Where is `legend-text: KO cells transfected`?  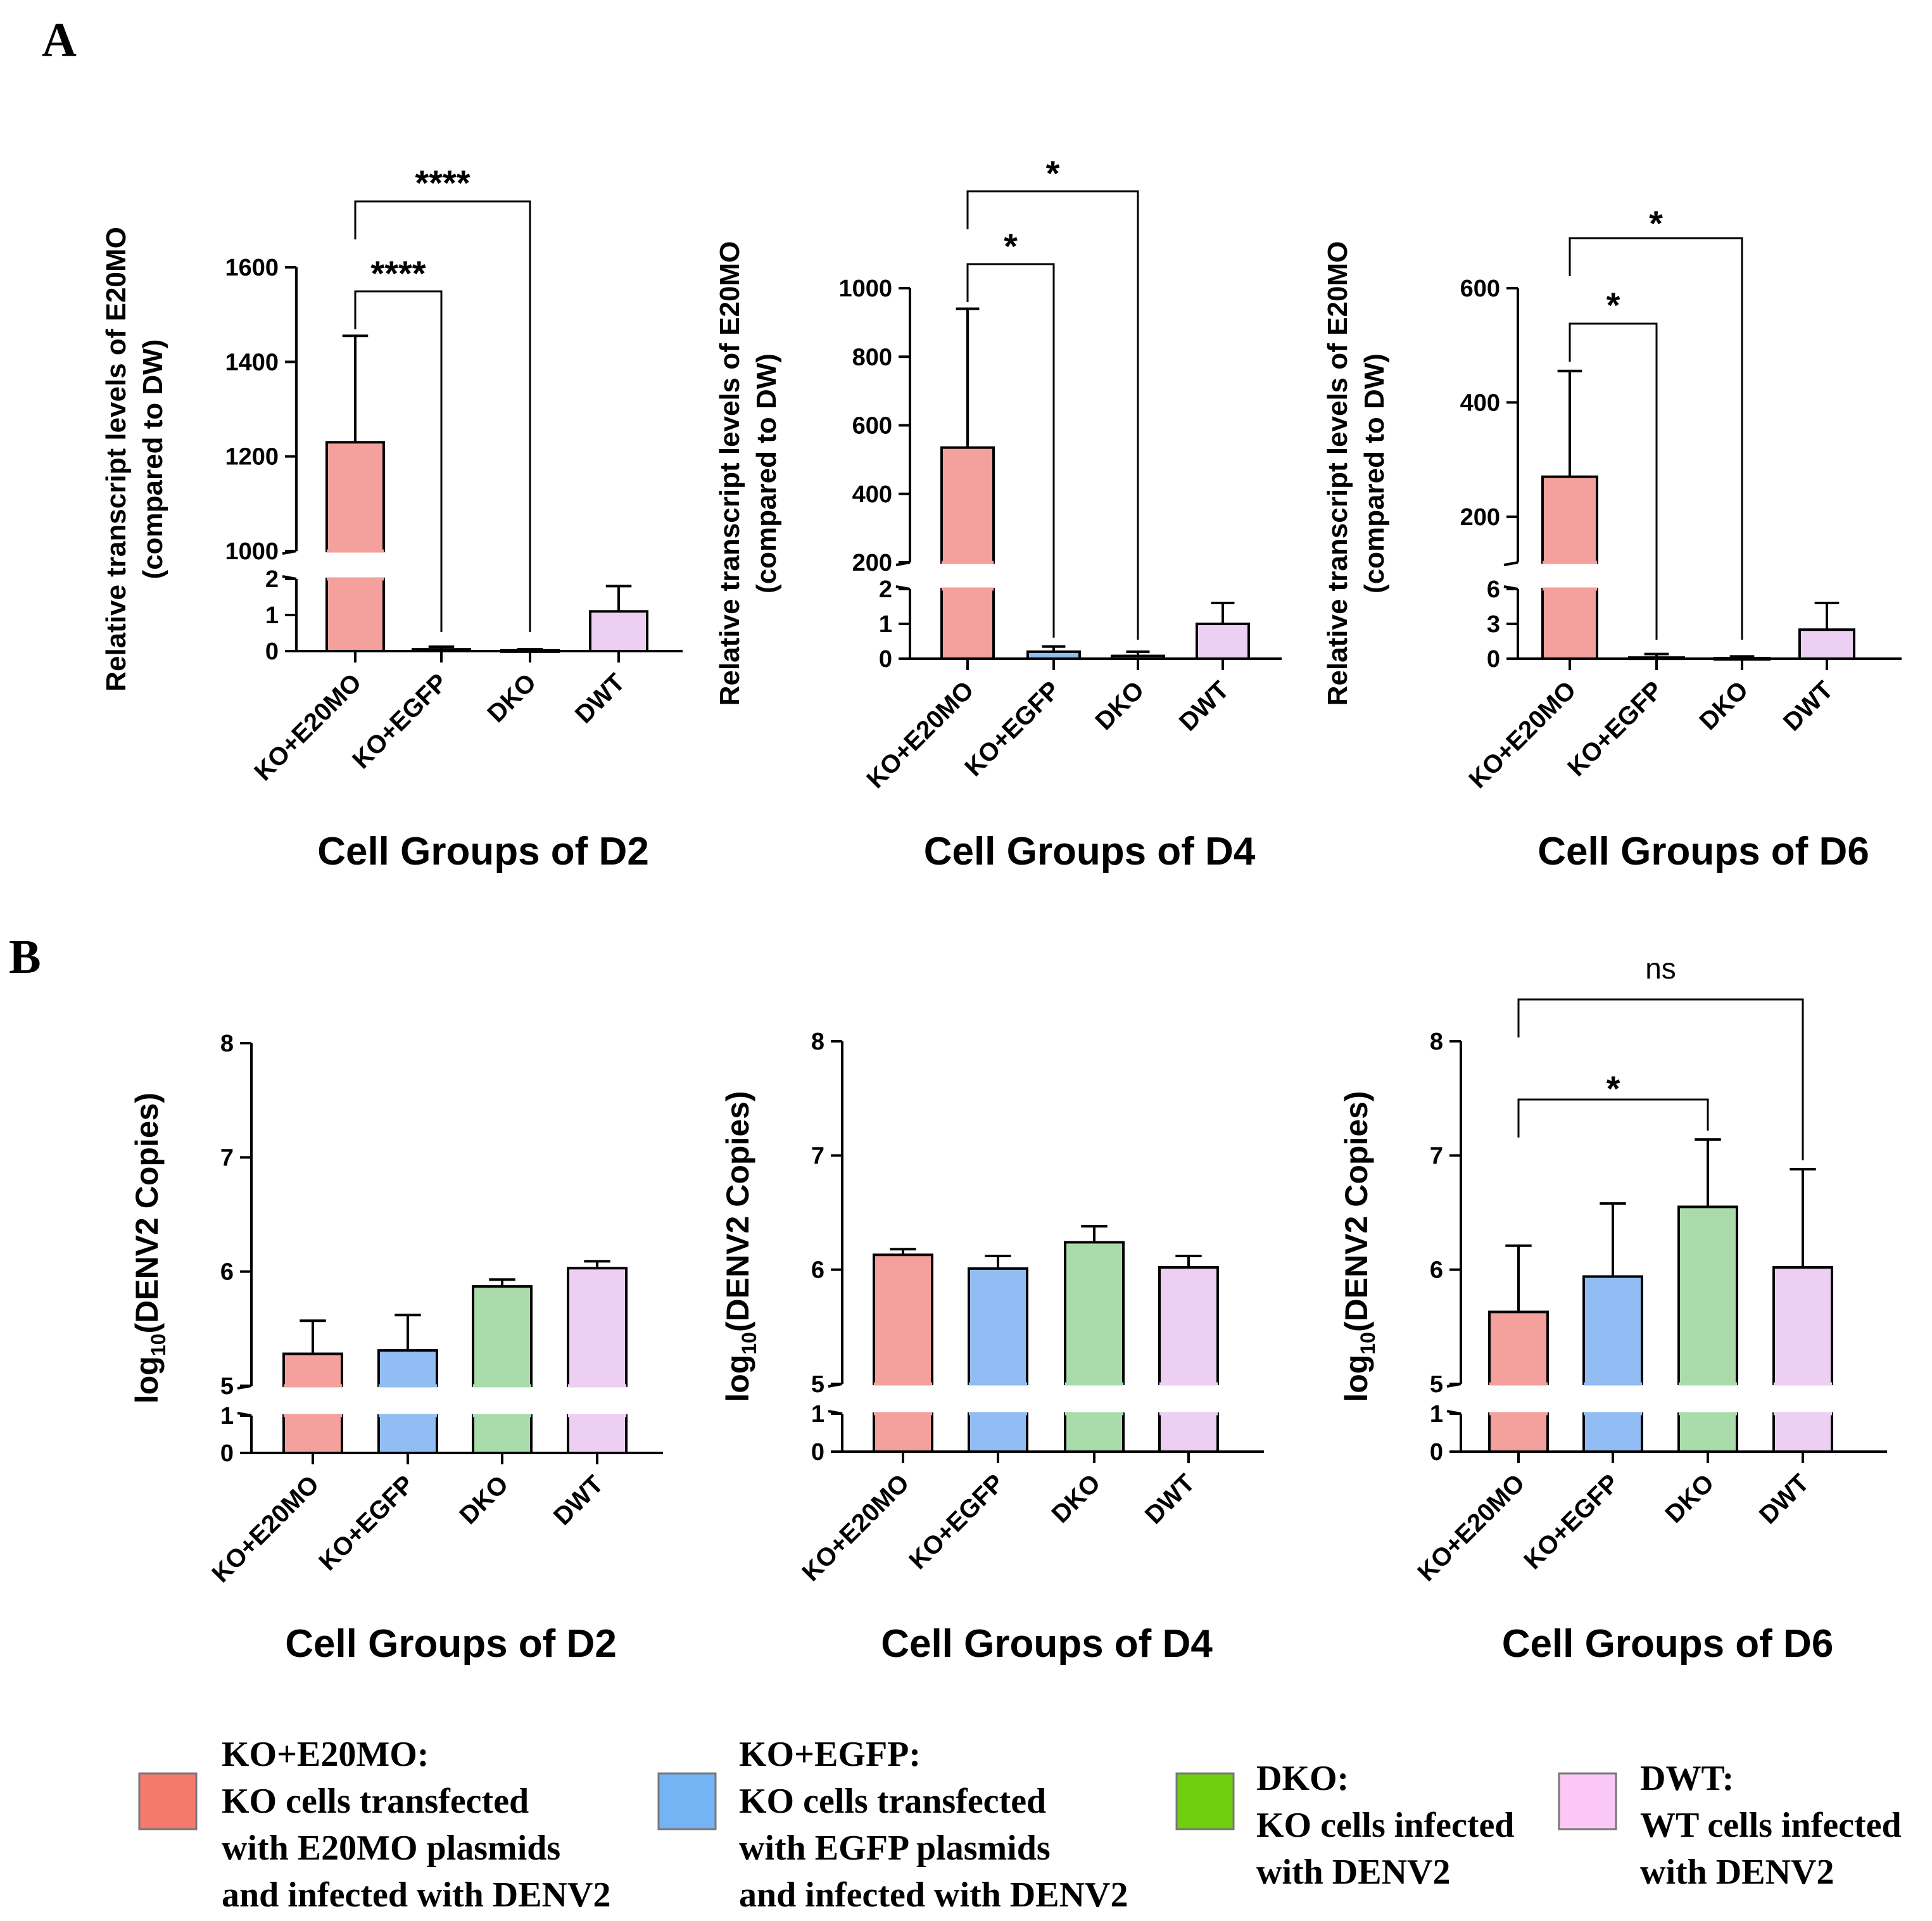
legend-text: KO cells transfected is located at coordinates (892, 1801).